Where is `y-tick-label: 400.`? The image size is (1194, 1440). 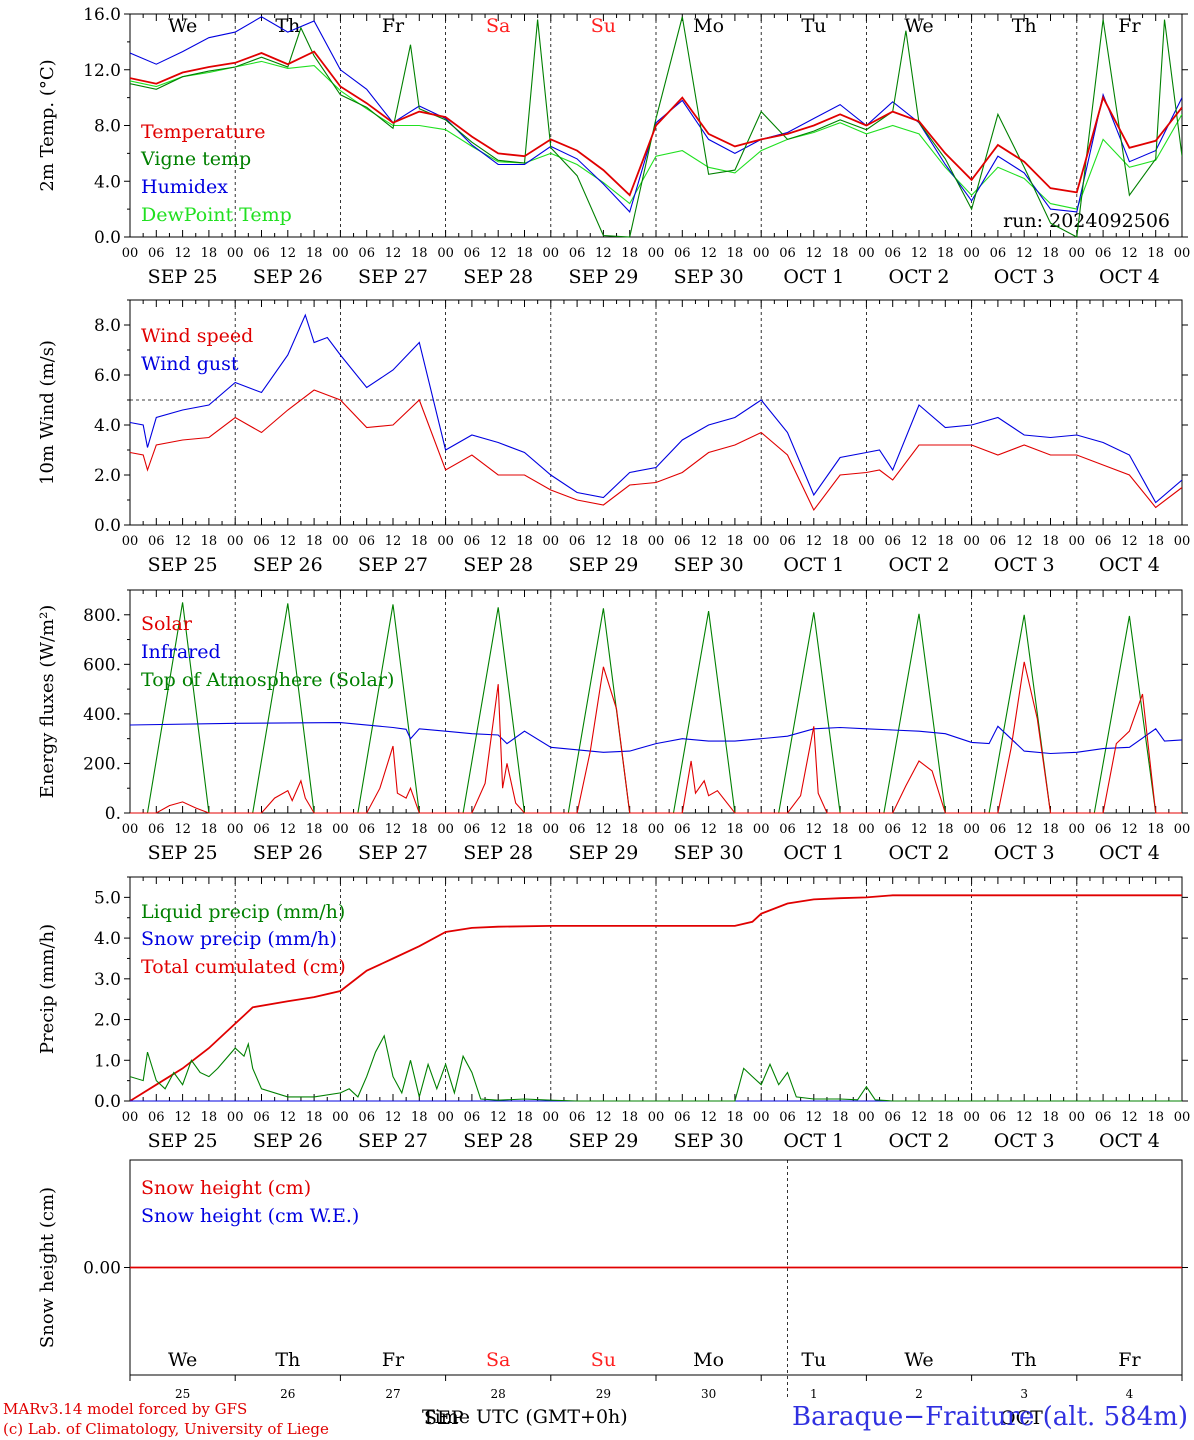 y-tick-label: 400. is located at coordinates (102, 715).